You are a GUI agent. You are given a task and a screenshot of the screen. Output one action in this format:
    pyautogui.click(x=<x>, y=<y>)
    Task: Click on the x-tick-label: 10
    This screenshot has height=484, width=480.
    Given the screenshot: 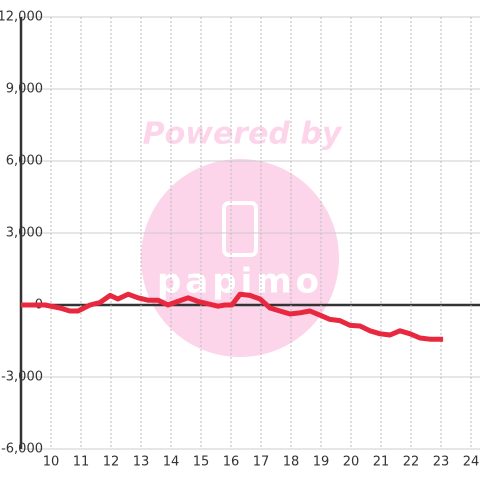 What is the action you would take?
    pyautogui.click(x=51, y=462)
    